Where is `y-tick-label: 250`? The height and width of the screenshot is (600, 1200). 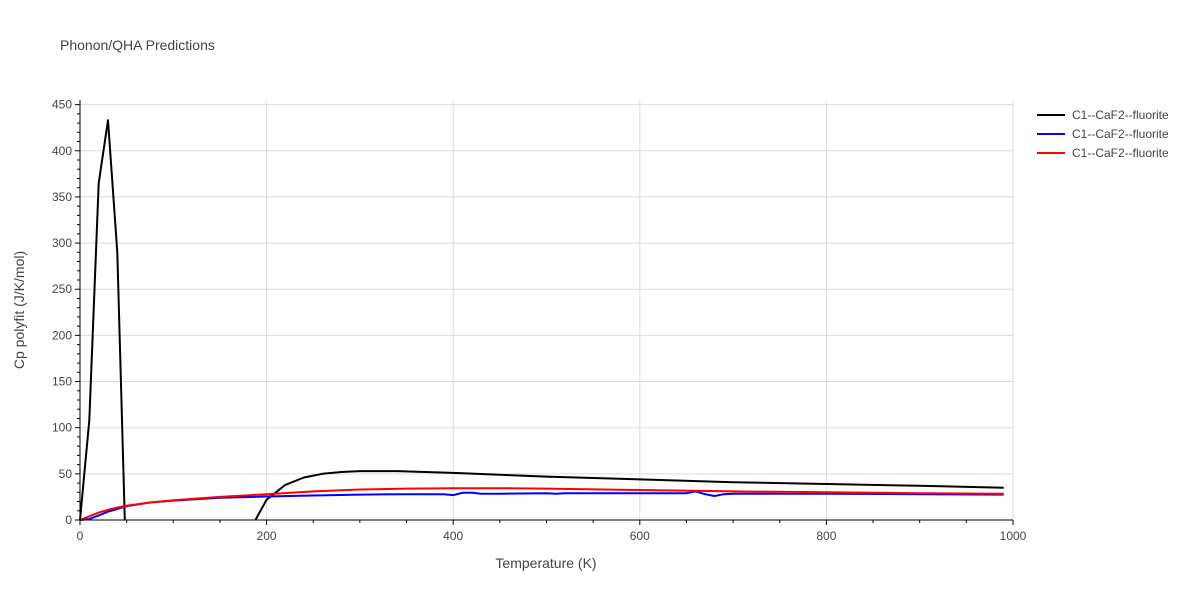 y-tick-label: 250 is located at coordinates (62, 289).